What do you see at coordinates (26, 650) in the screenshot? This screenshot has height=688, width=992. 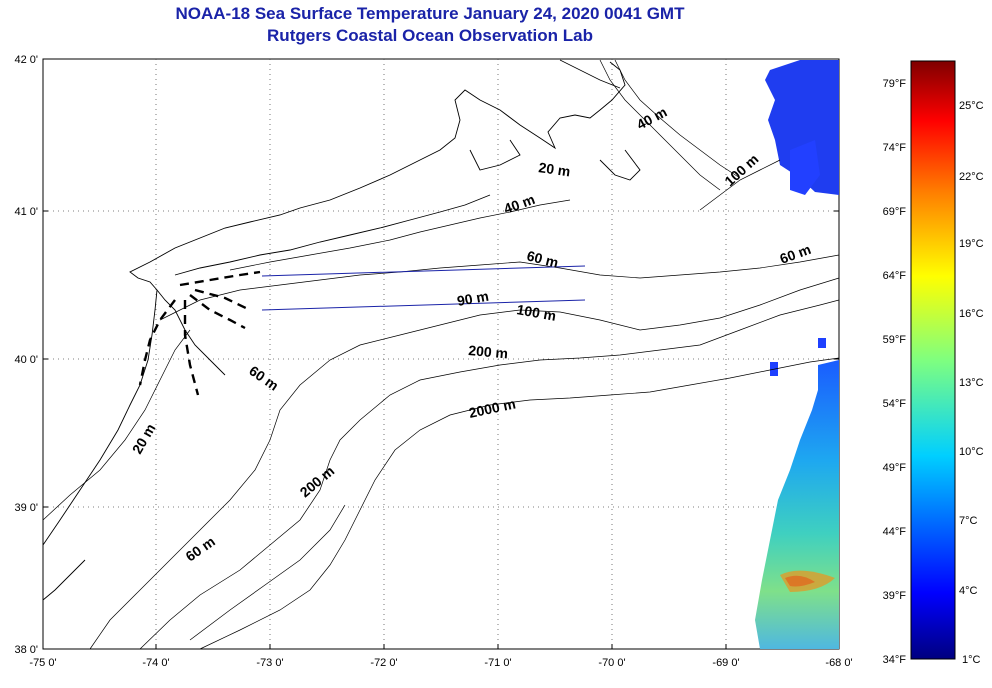 I see `lat-label: 38 0'` at bounding box center [26, 650].